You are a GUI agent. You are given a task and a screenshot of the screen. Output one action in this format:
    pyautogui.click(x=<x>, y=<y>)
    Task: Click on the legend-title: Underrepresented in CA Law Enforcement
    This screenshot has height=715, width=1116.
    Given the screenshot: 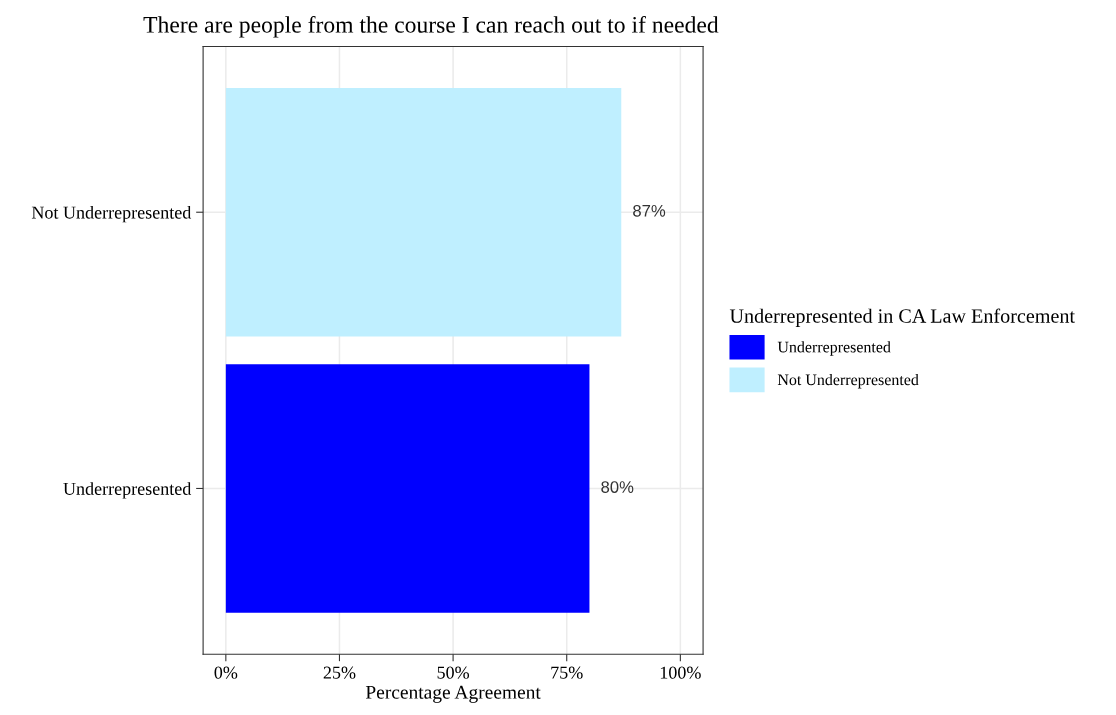 What is the action you would take?
    pyautogui.click(x=902, y=317)
    